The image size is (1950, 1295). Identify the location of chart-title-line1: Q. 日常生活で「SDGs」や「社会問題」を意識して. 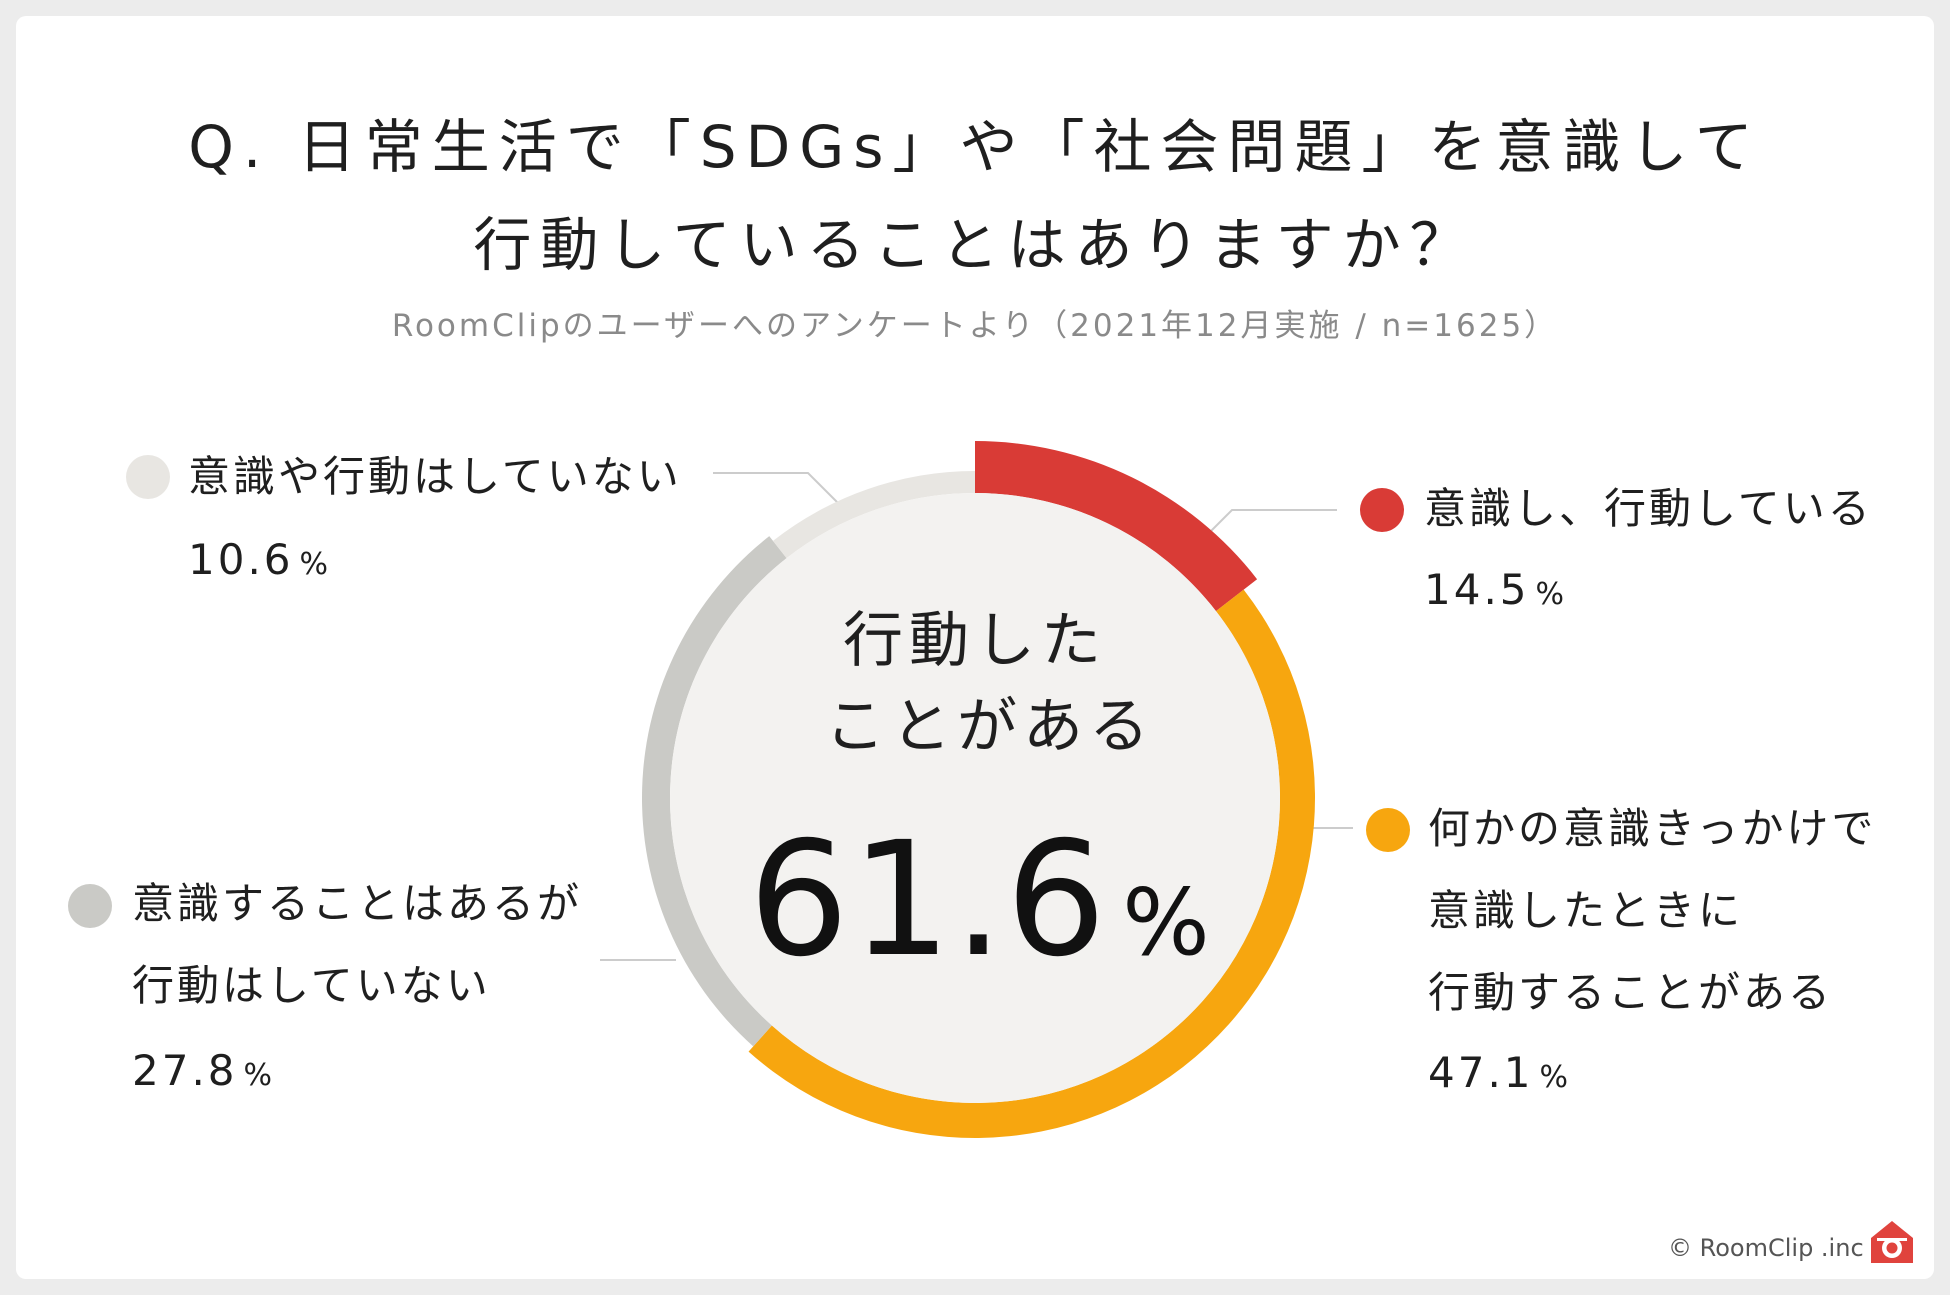
(975, 147).